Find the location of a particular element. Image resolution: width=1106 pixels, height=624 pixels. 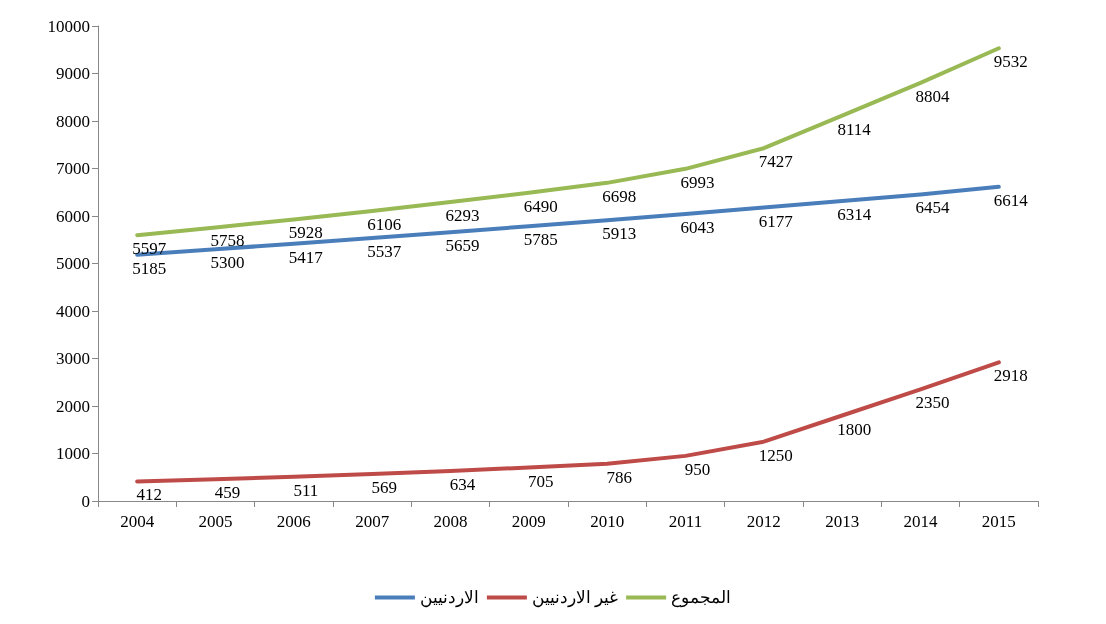

data-label: 6177 is located at coordinates (776, 221).